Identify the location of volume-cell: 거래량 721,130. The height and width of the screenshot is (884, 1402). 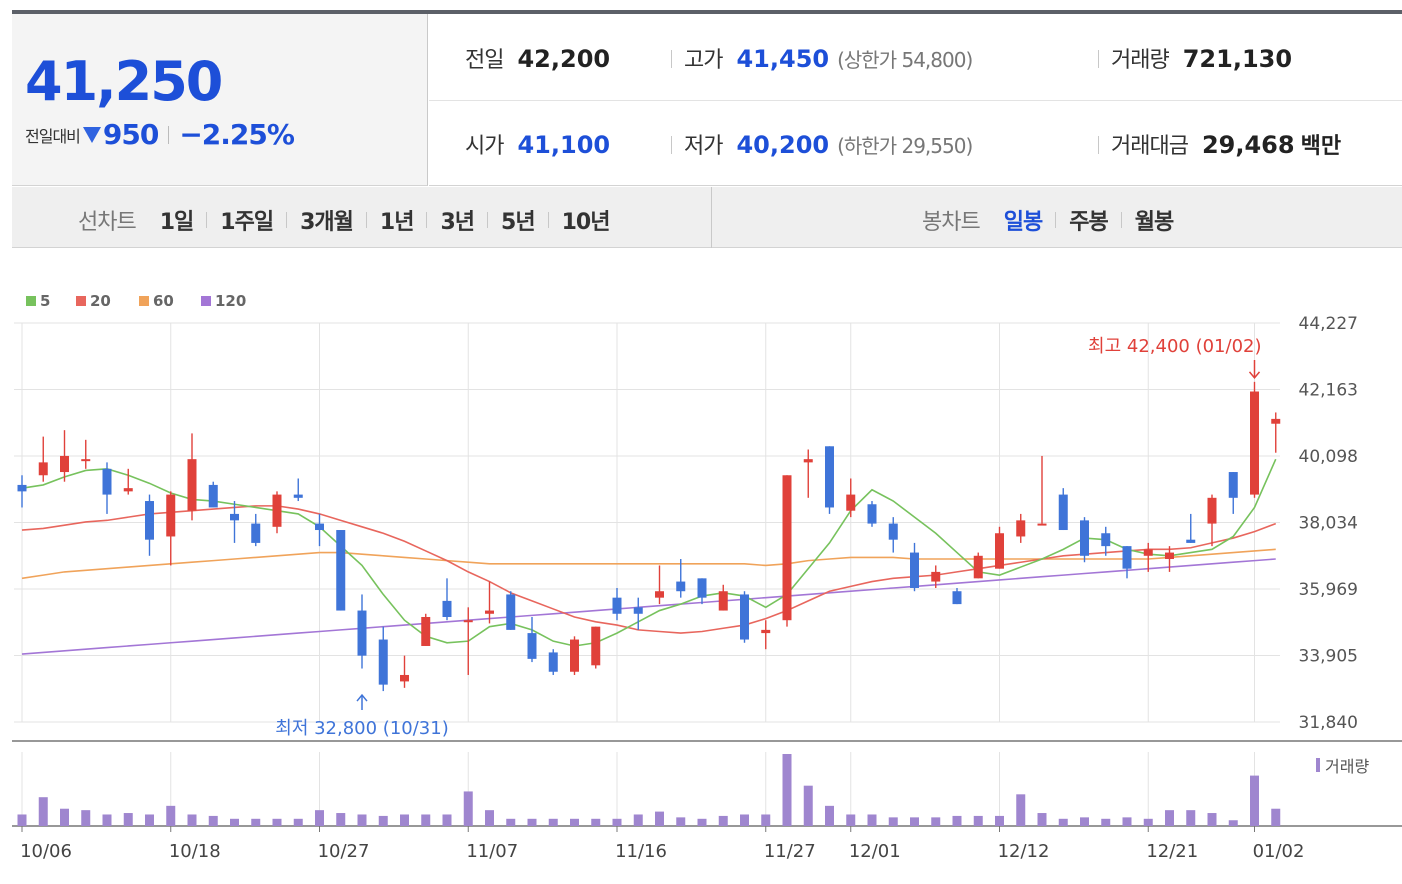
(1201, 58).